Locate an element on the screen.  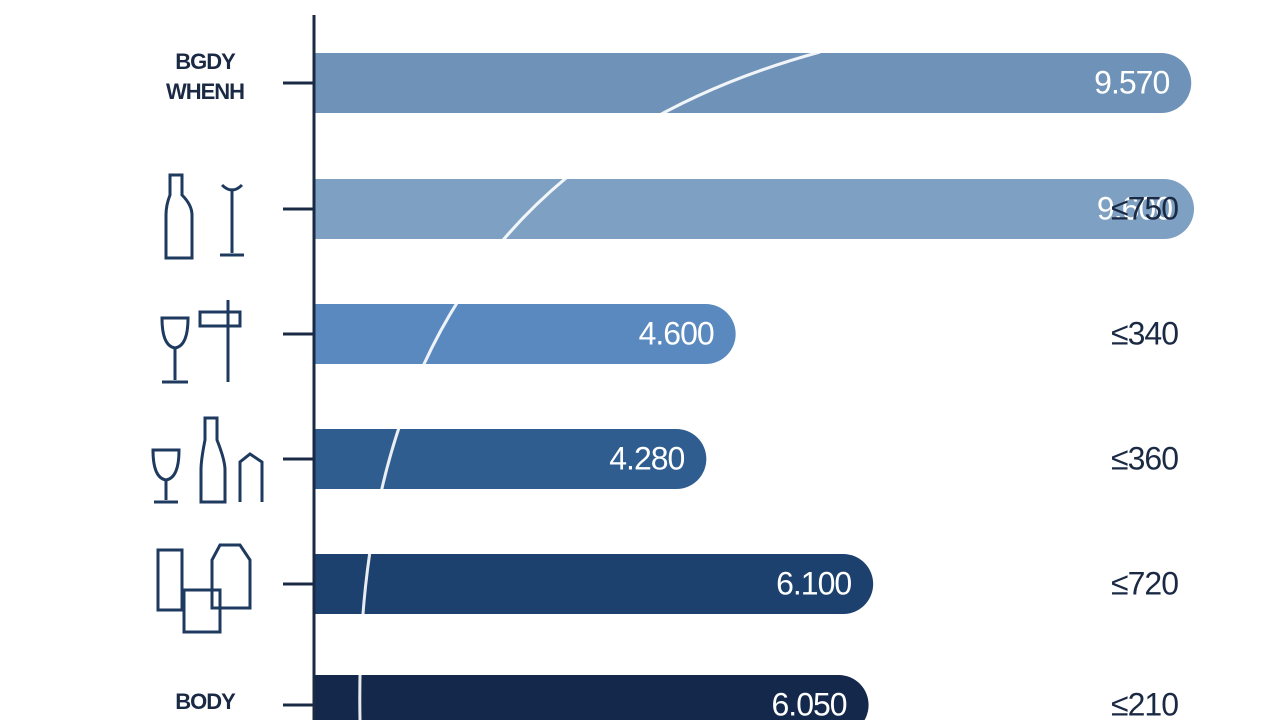
category-label: BODY is located at coordinates (205, 701).